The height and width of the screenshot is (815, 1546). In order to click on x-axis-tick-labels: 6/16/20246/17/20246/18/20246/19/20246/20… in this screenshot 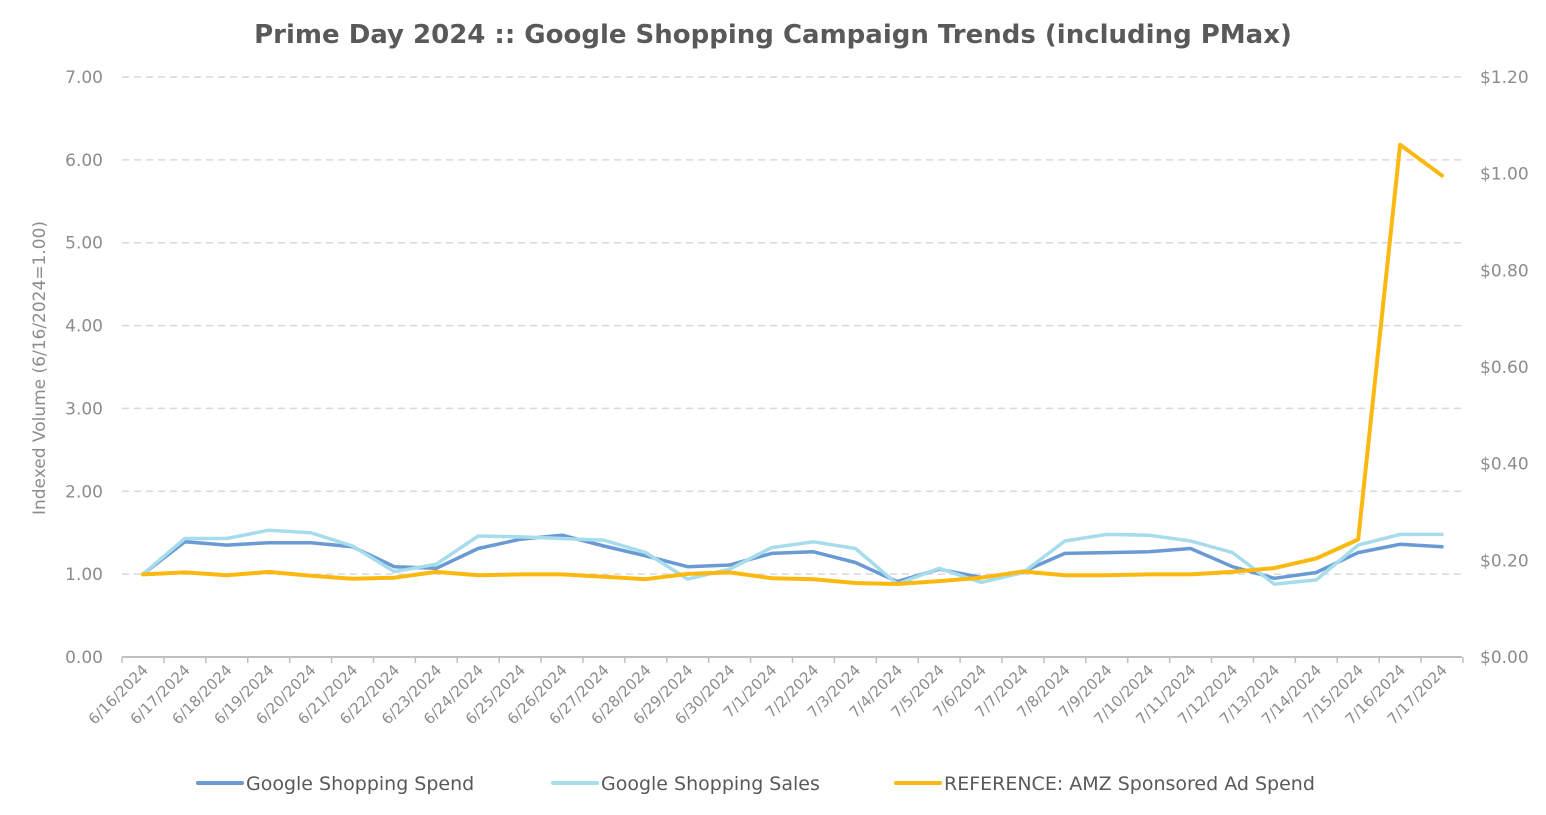, I will do `click(768, 694)`.